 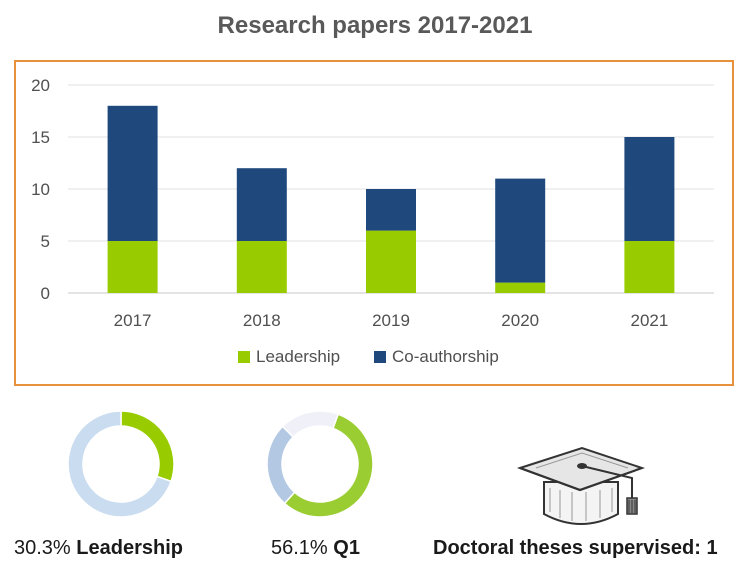 What do you see at coordinates (40, 85) in the screenshot?
I see `y-tick-label: 20` at bounding box center [40, 85].